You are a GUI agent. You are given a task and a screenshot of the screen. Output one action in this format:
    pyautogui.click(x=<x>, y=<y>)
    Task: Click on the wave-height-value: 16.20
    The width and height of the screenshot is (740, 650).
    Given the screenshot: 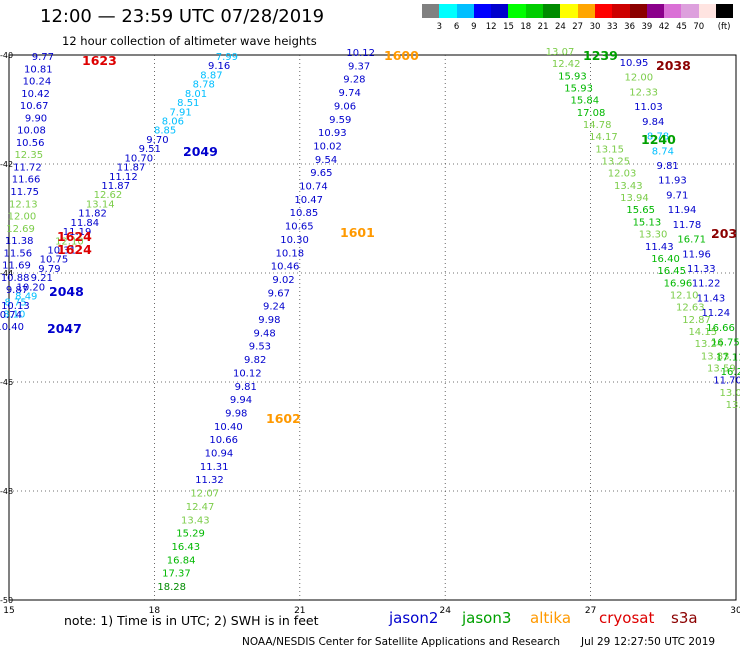 What is the action you would take?
    pyautogui.click(x=730, y=372)
    